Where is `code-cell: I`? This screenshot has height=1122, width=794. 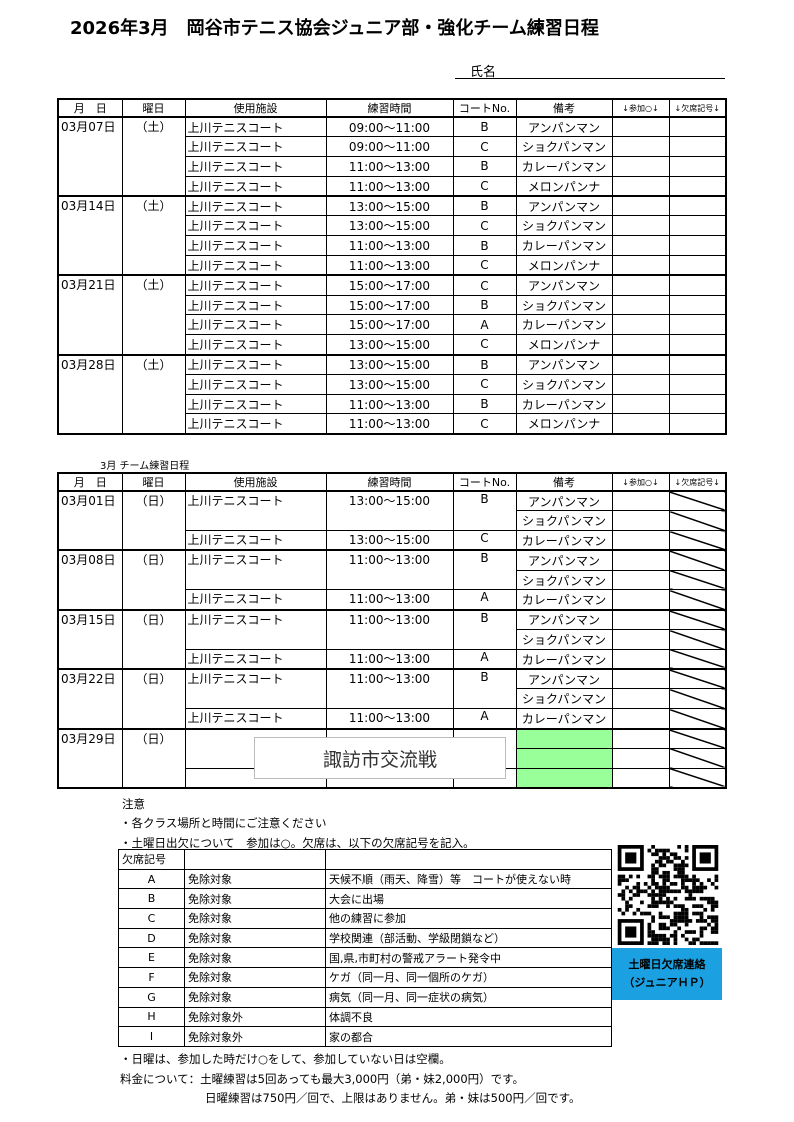 code-cell: I is located at coordinates (151, 1036).